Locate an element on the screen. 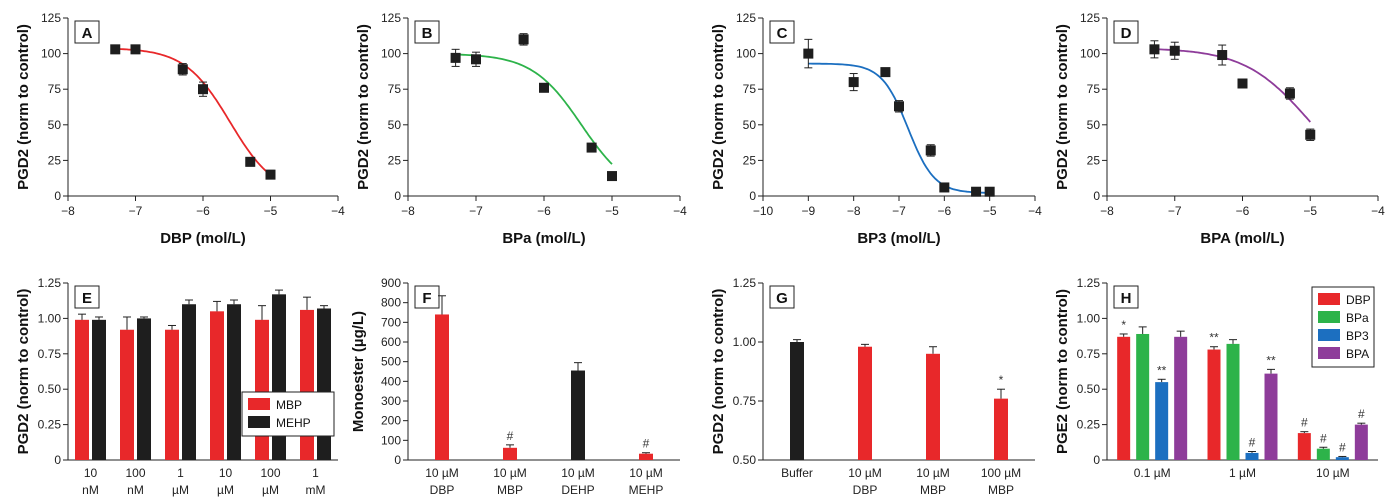 Image resolution: width=1393 pixels, height=502 pixels. legend-label: MEHP is located at coordinates (293, 423).